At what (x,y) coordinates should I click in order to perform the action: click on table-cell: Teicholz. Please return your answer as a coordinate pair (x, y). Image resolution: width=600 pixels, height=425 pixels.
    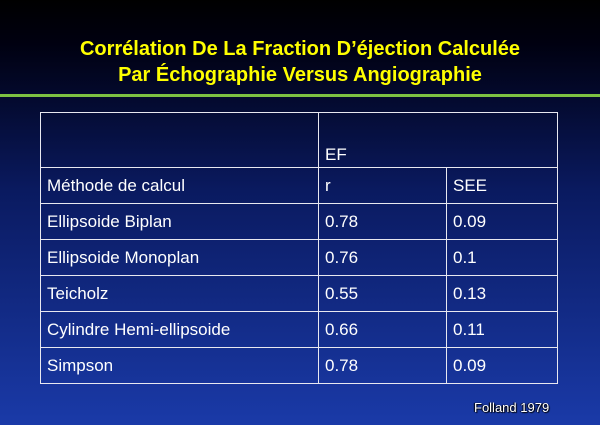
    Looking at the image, I should click on (179, 293).